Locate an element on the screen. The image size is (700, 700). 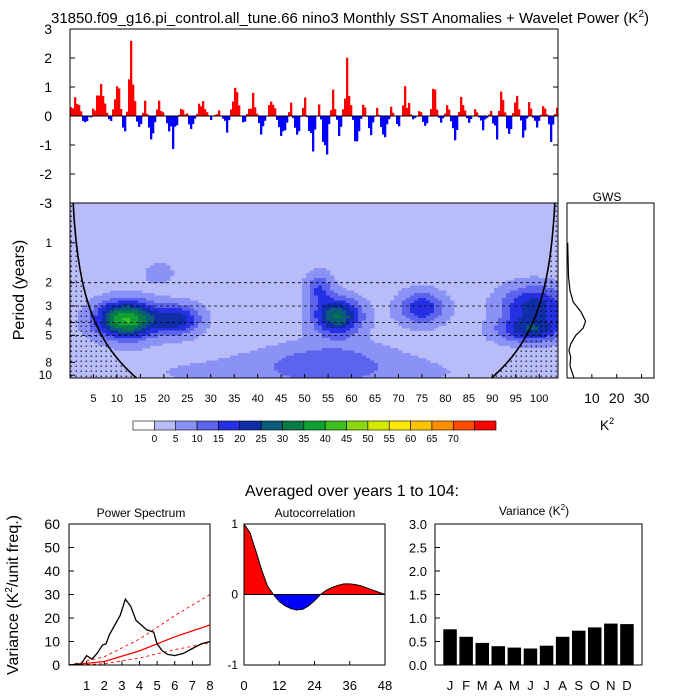
variance-bar is located at coordinates (498, 655).